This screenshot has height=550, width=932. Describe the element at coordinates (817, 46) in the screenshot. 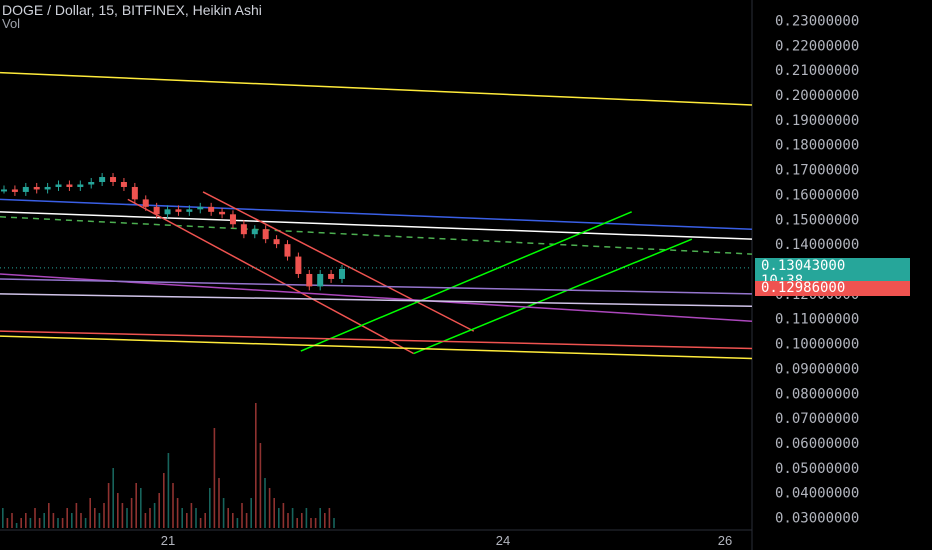

I see `y-tick-label: 0.22000000` at that location.